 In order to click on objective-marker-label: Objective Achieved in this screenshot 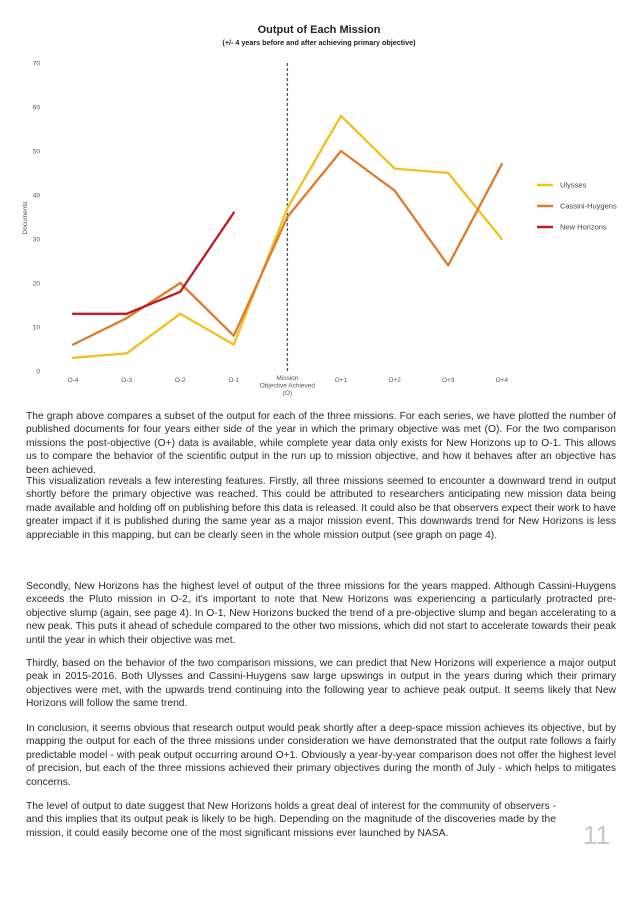, I will do `click(288, 386)`.